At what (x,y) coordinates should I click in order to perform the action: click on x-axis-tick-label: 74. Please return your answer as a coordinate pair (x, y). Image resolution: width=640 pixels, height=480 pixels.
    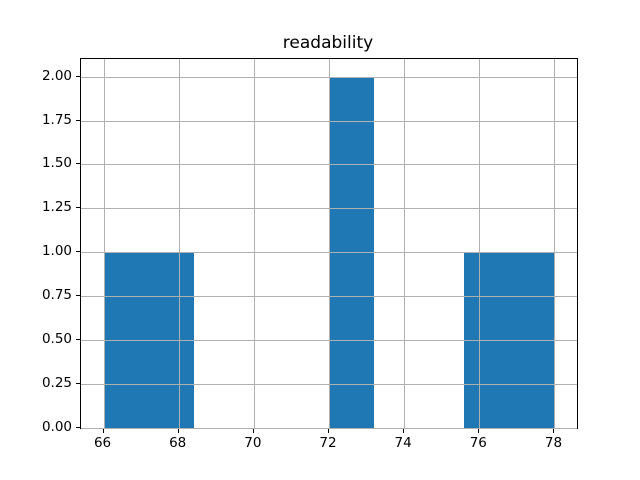
    Looking at the image, I should click on (403, 443).